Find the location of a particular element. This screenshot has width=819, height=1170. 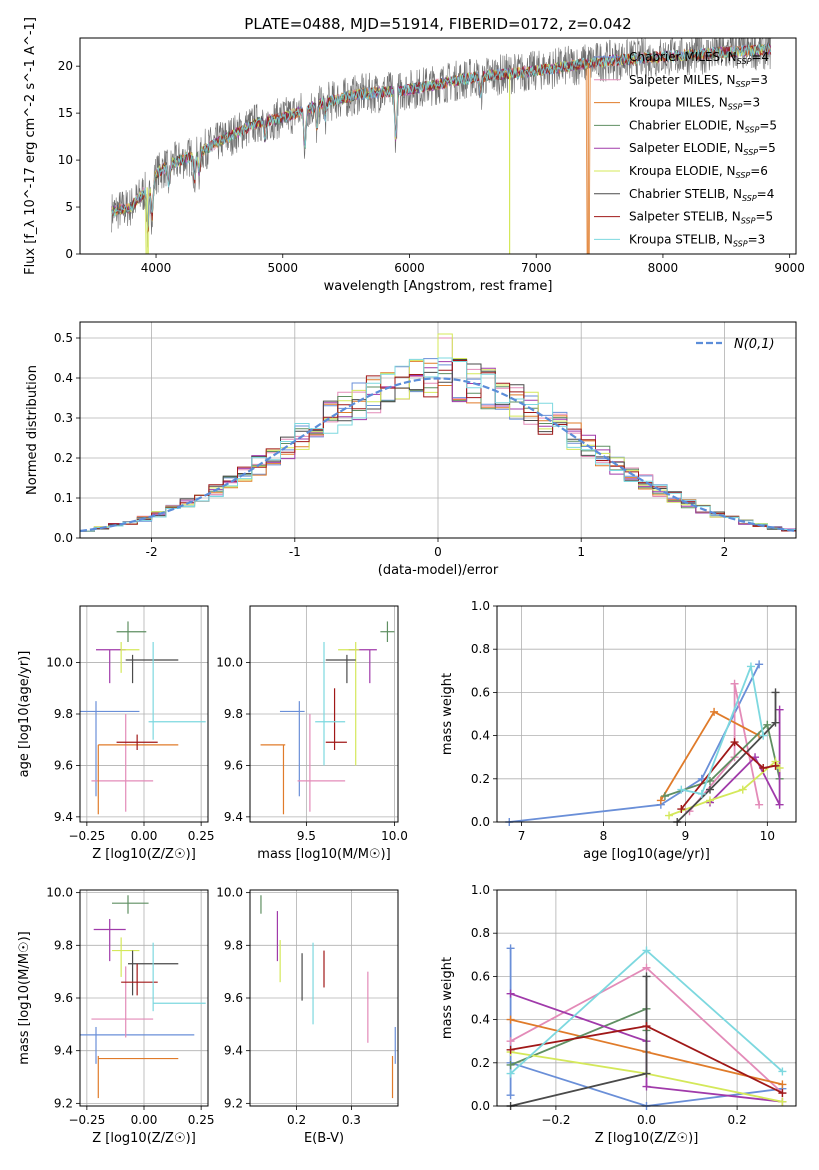

y-tick-label: 0.4 is located at coordinates (63, 378).